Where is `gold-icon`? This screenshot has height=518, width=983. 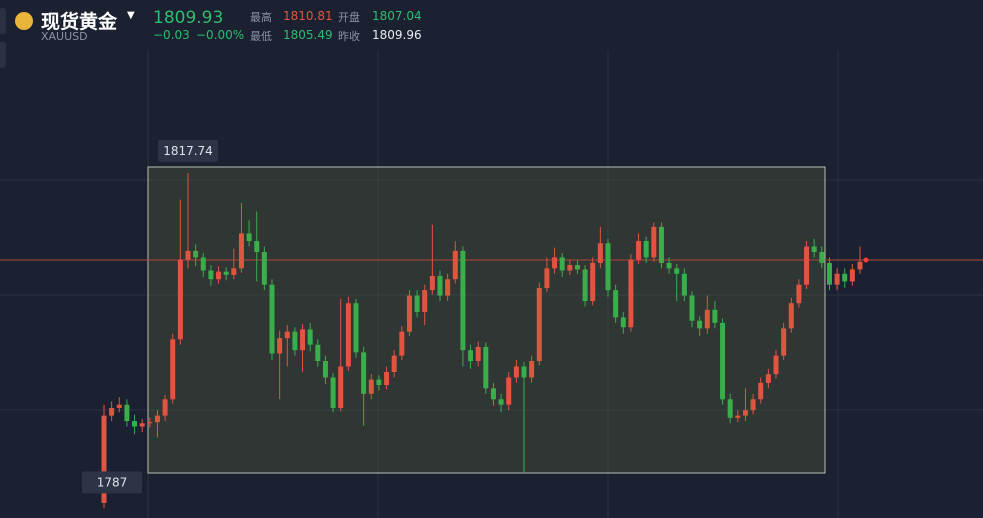
gold-icon is located at coordinates (24, 21).